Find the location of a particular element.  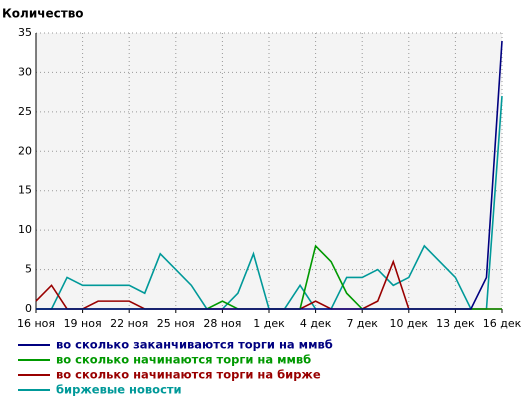

y-tick-label: 10 is located at coordinates (25, 229).